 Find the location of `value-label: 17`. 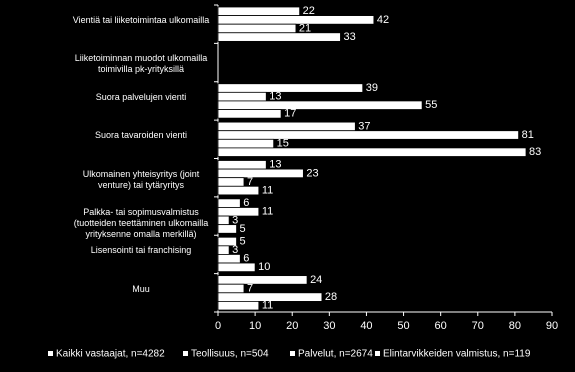

value-label: 17 is located at coordinates (290, 114).